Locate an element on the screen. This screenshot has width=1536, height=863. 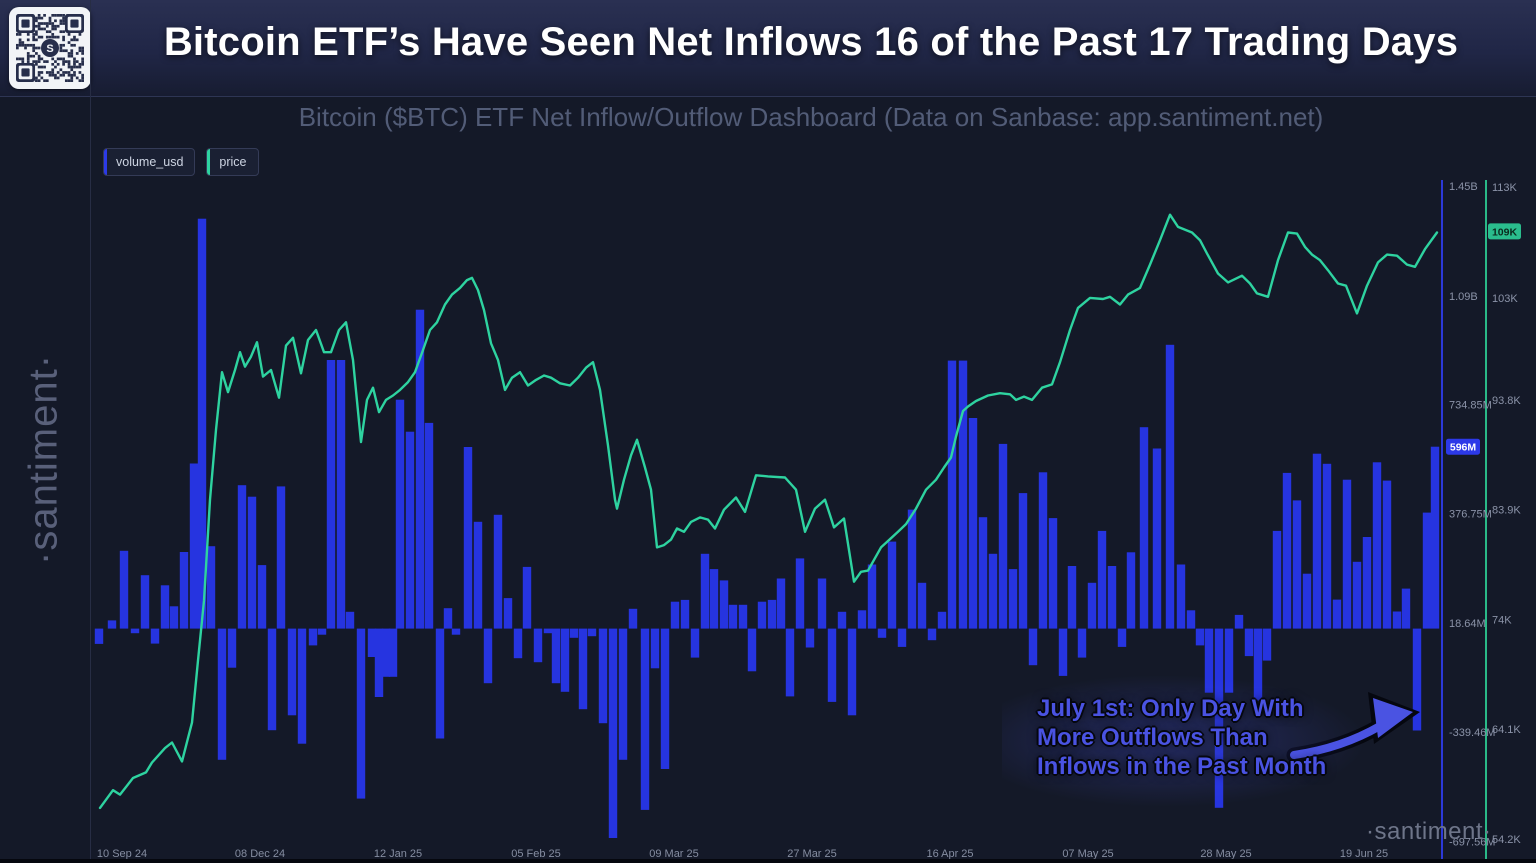
legend-label-price: price is located at coordinates (233, 162).